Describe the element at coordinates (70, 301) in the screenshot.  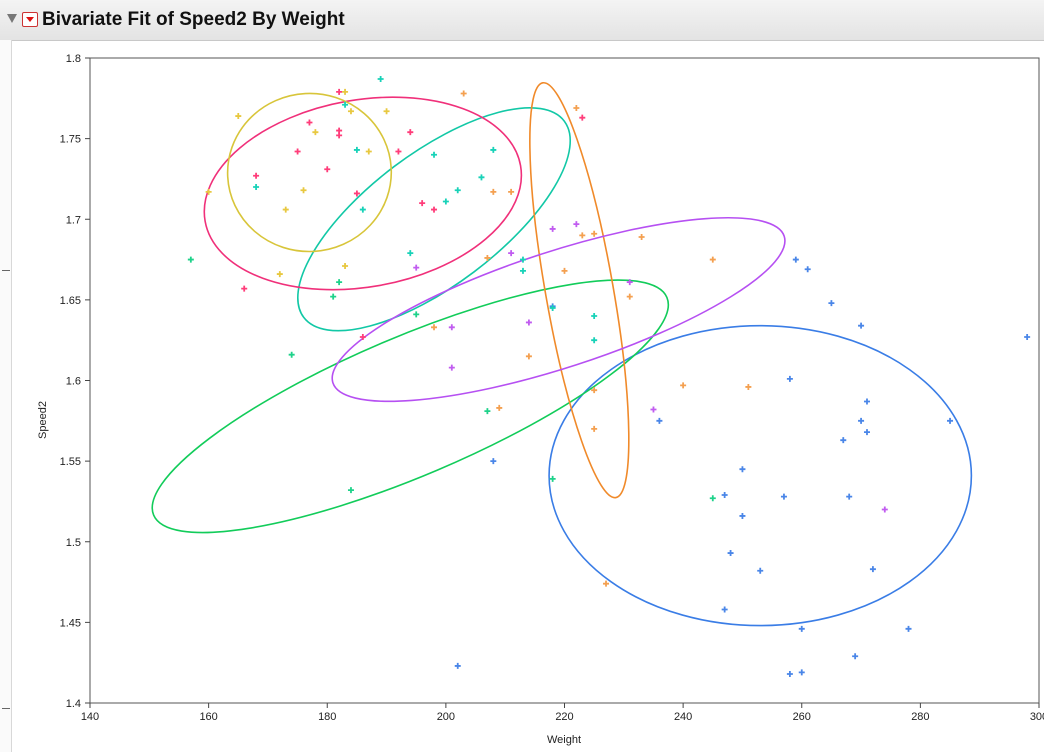
I see `y-tick-label: 1.65` at that location.